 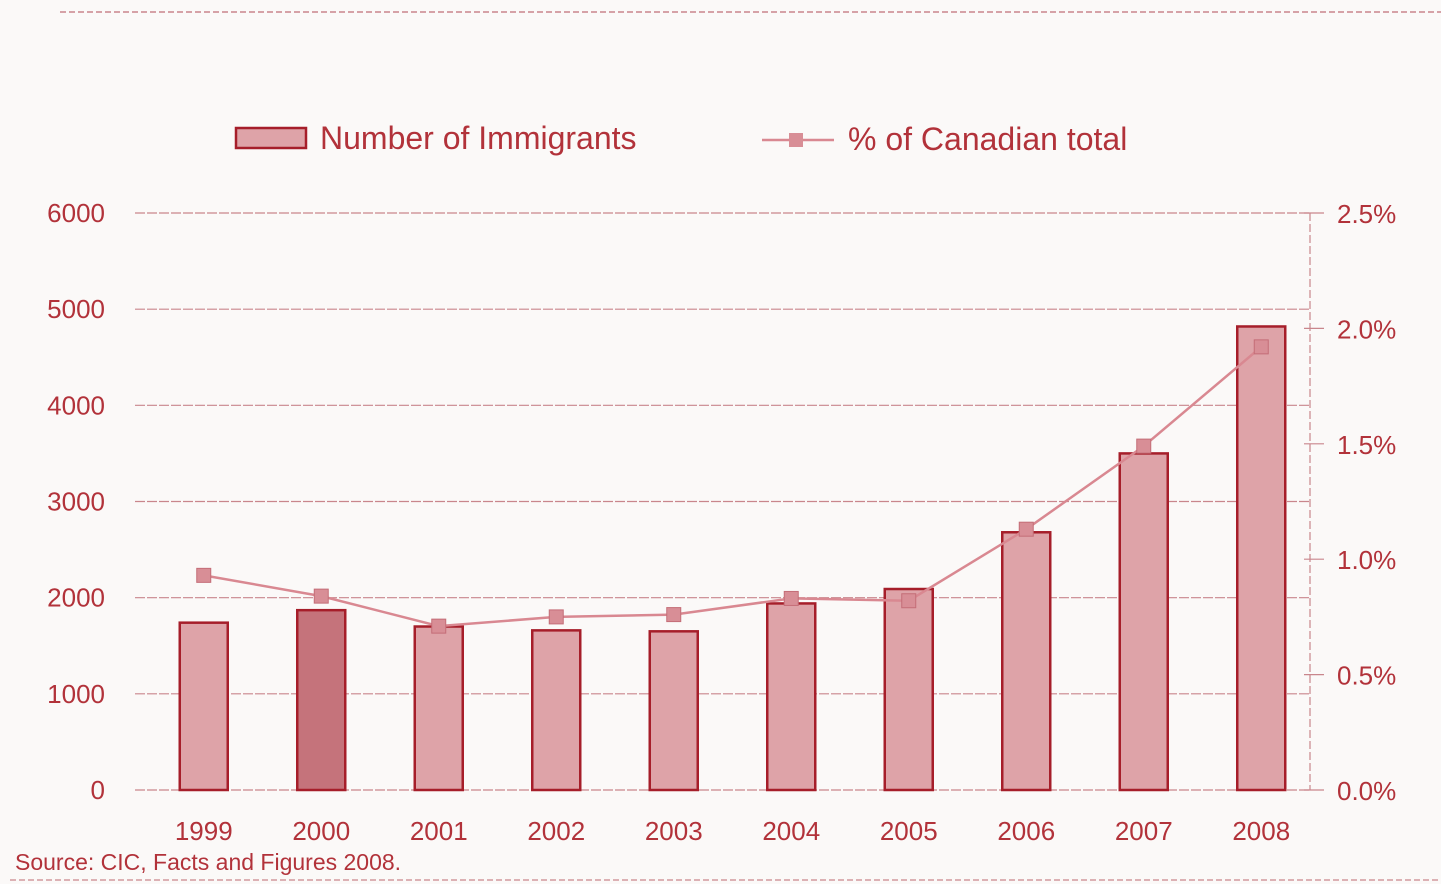 What do you see at coordinates (271, 138) in the screenshot?
I see `legend-swatch-bars` at bounding box center [271, 138].